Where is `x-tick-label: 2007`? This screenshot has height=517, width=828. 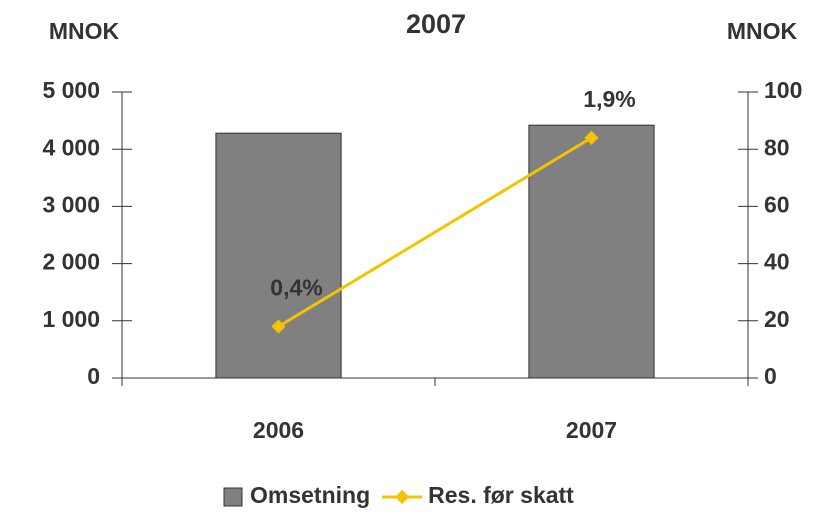 x-tick-label: 2007 is located at coordinates (591, 430).